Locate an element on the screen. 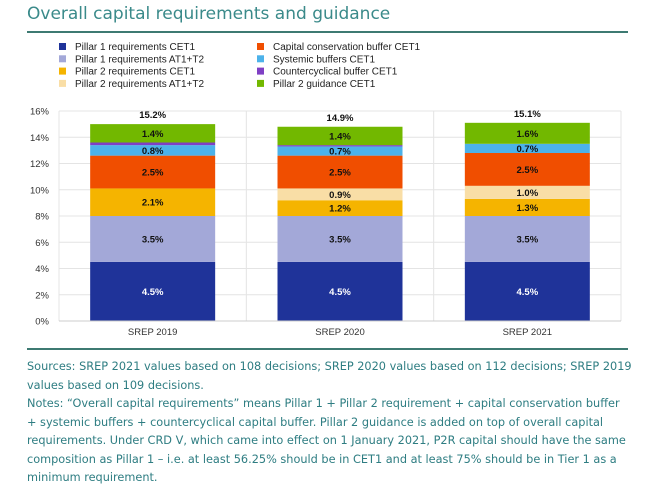 This screenshot has width=662, height=488. y-tick-label: 8% is located at coordinates (42, 217).